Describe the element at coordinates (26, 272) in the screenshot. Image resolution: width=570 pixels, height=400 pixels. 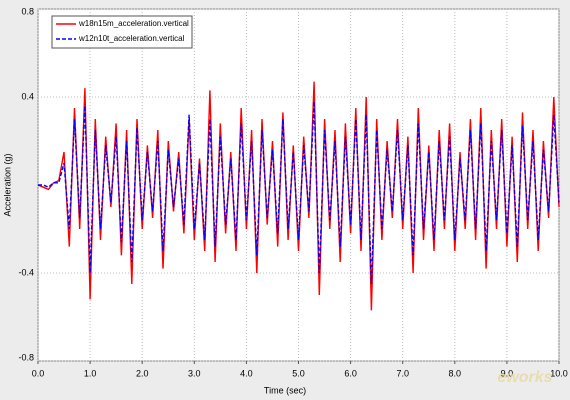
I see `y-tick-label: -0.4` at that location.